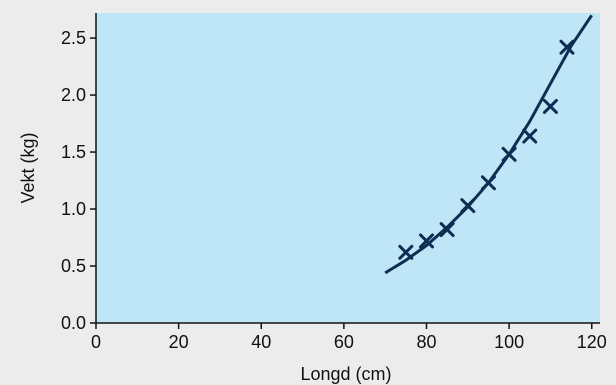 The width and height of the screenshot is (616, 385). What do you see at coordinates (73, 152) in the screenshot?
I see `y-tick-label: 1.5` at bounding box center [73, 152].